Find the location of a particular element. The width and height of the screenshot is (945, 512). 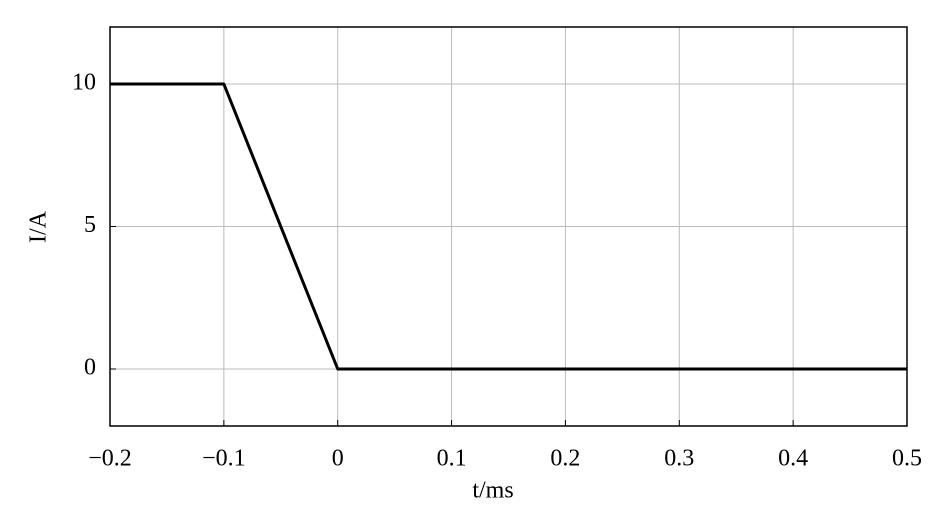

y-tick-label: 10 is located at coordinates (84, 83).